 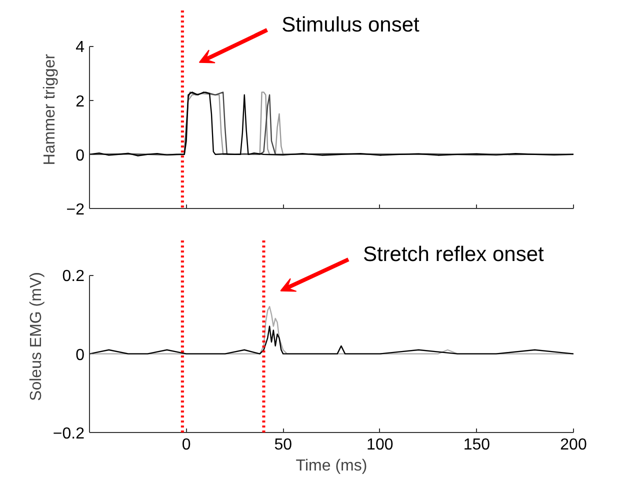 What do you see at coordinates (36, 336) in the screenshot?
I see `y-axis-title: Soleus EMG (mV)` at bounding box center [36, 336].